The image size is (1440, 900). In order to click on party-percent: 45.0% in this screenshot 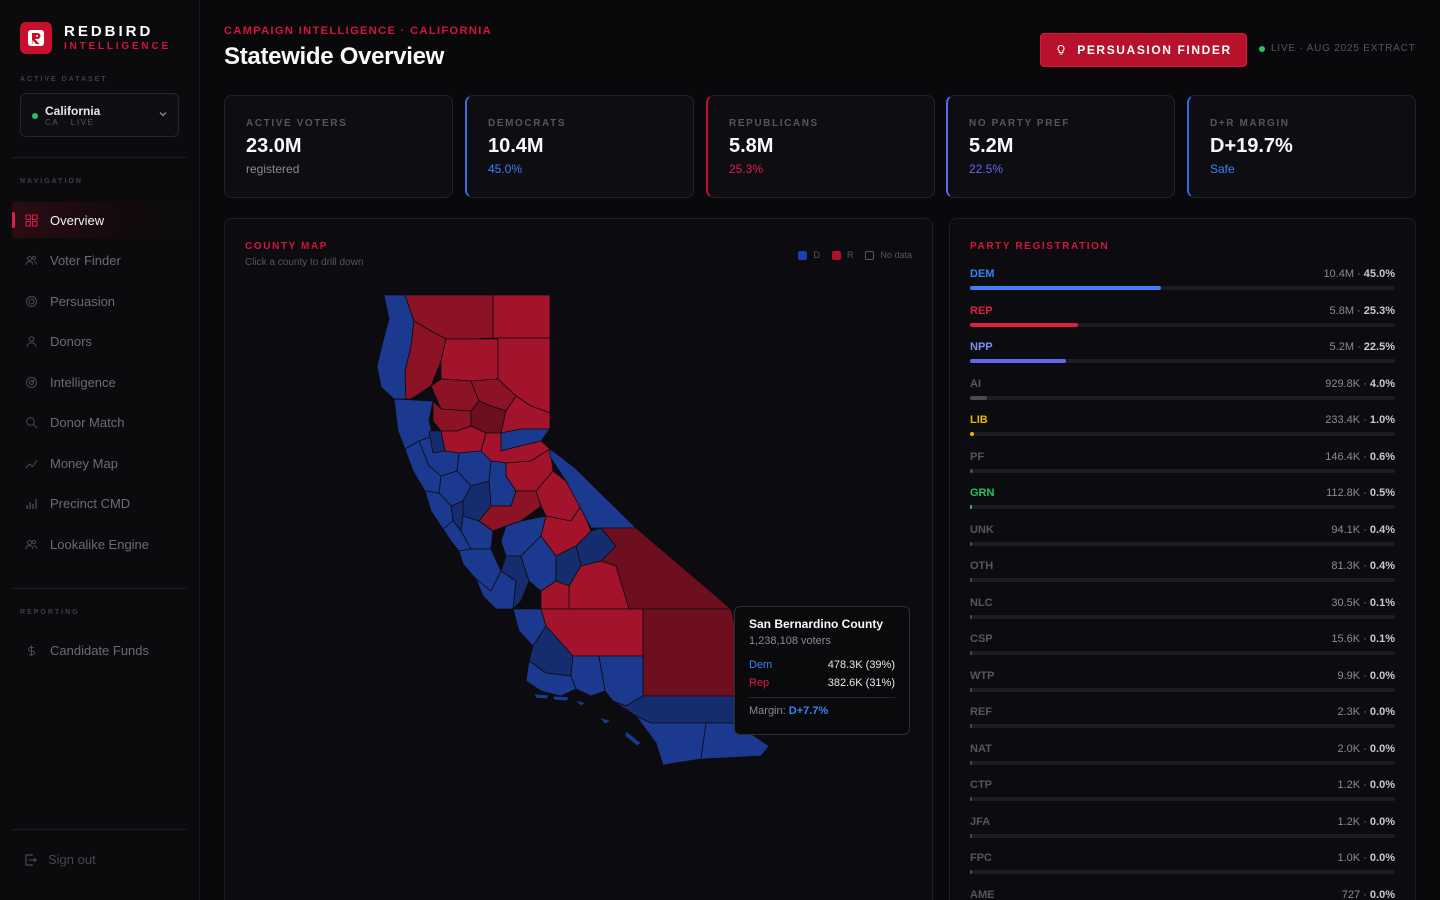, I will do `click(1379, 274)`.